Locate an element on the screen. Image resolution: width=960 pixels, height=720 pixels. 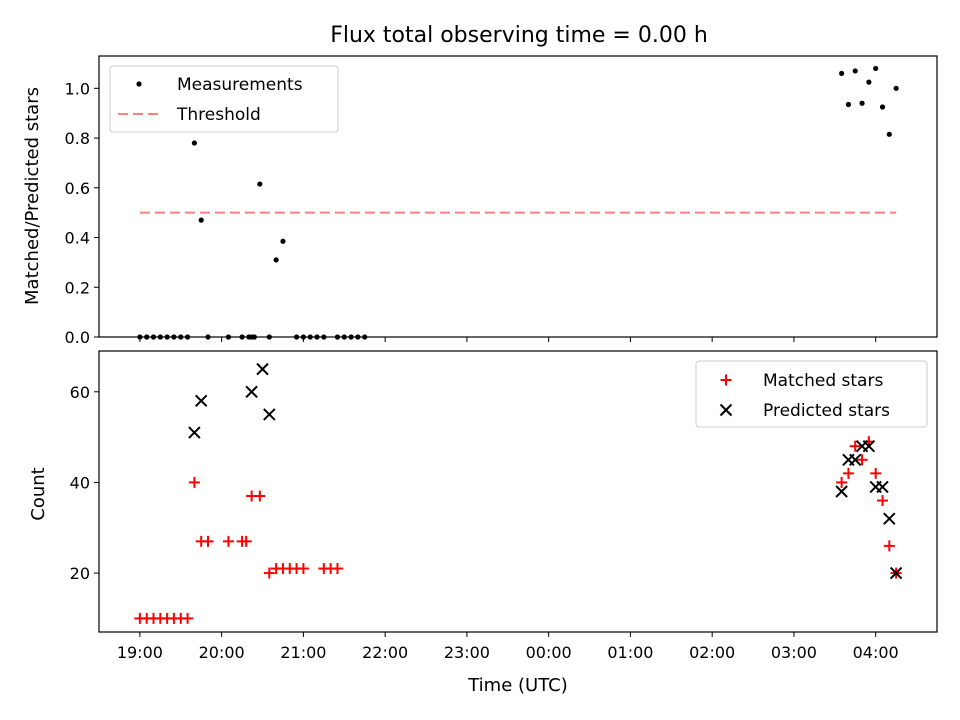
x-tick-label: 21:00 is located at coordinates (303, 652).